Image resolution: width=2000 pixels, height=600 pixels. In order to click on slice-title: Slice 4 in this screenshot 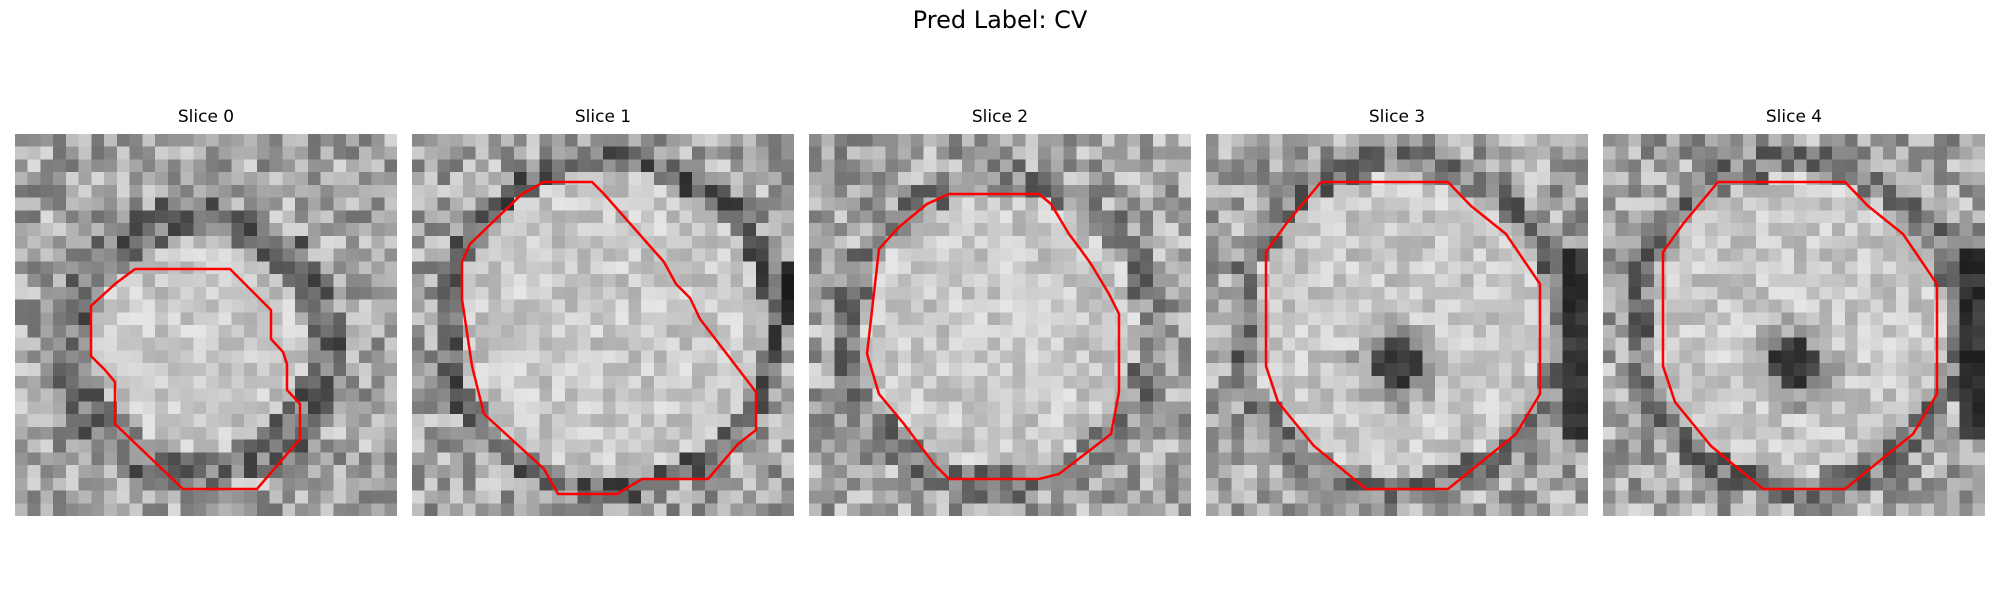, I will do `click(1794, 117)`.